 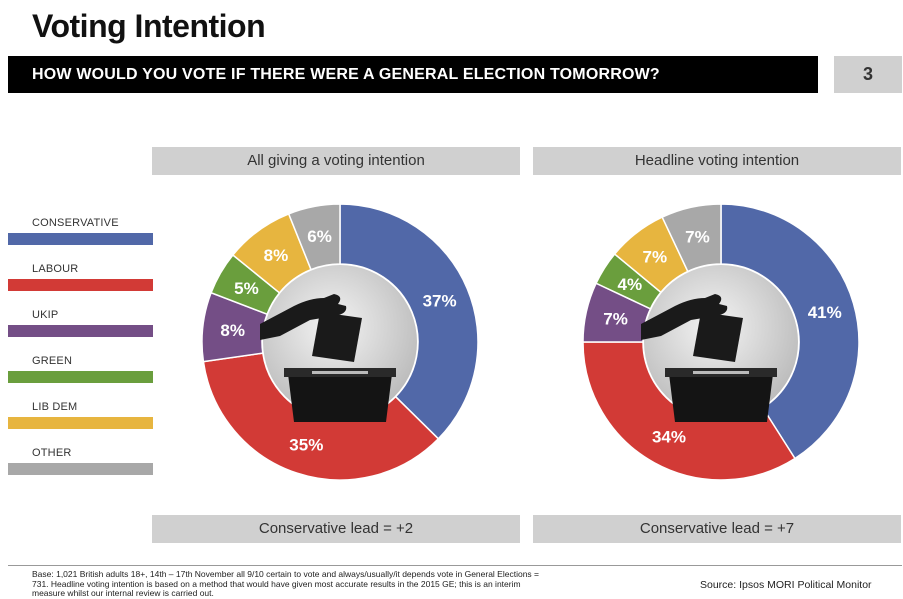 I want to click on chart-1-donut: 37% 35% 8% 5% 8% 6%, so click(x=340, y=342).